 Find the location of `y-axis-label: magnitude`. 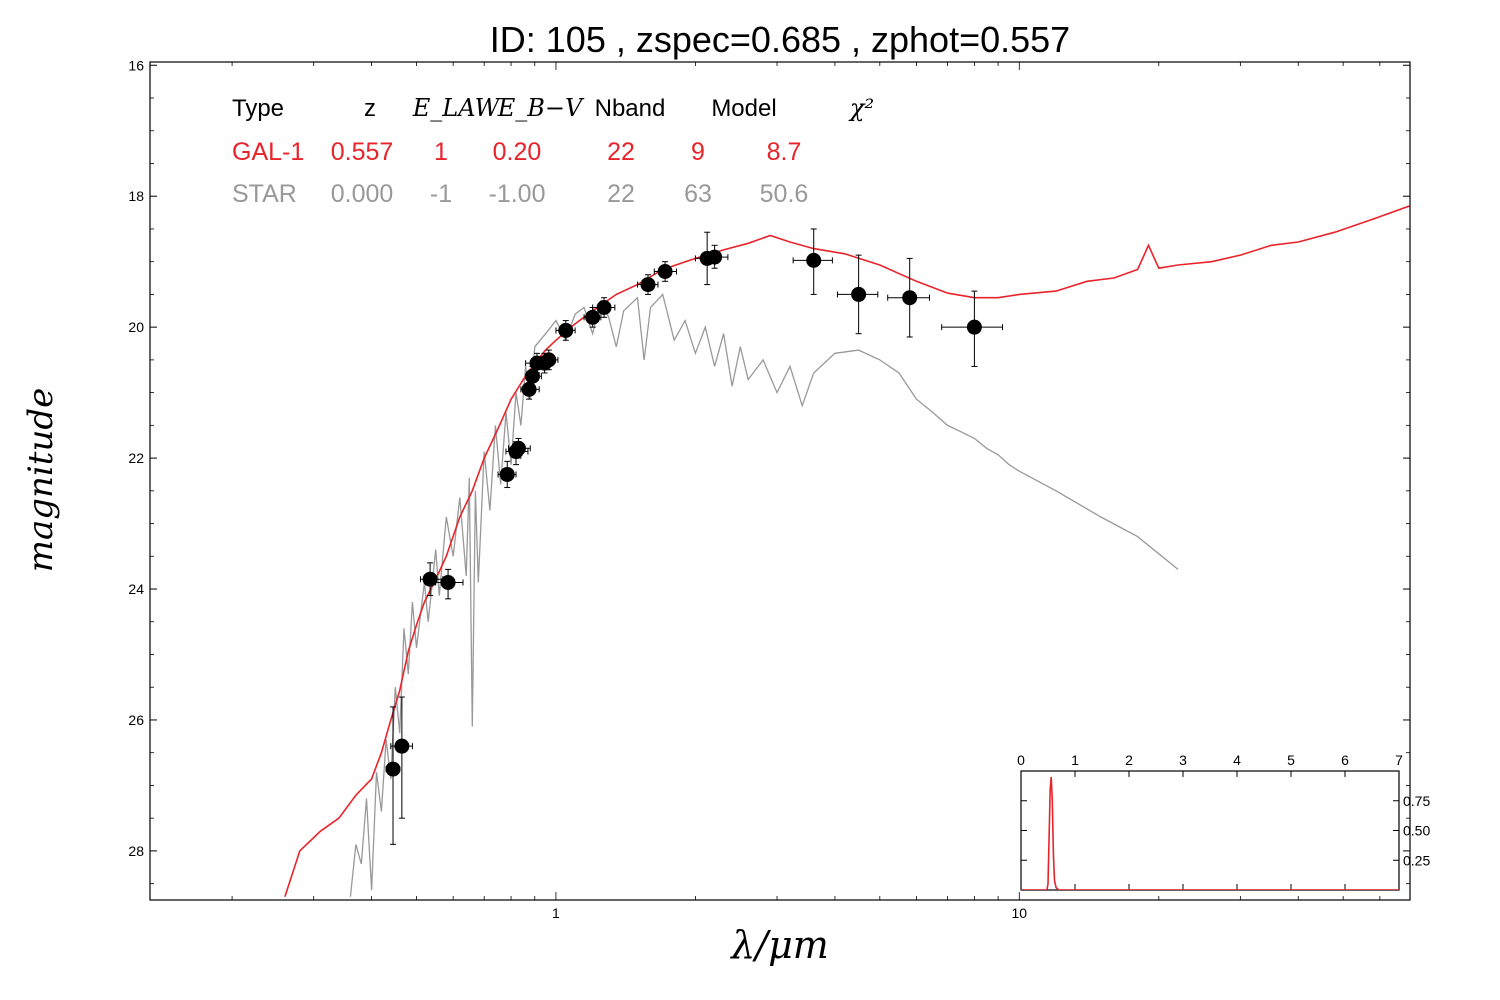

y-axis-label: magnitude is located at coordinates (41, 480).